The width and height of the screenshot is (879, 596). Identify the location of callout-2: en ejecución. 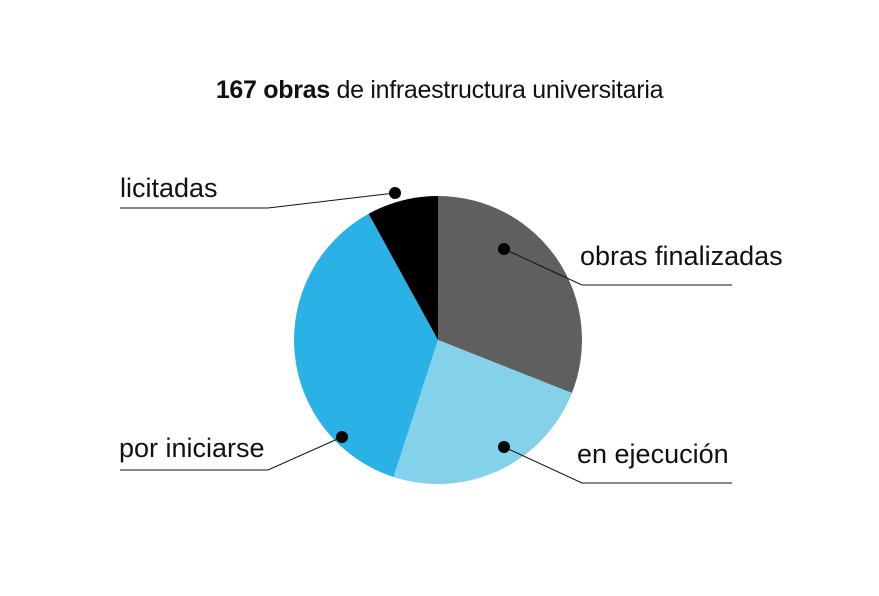
(615, 461).